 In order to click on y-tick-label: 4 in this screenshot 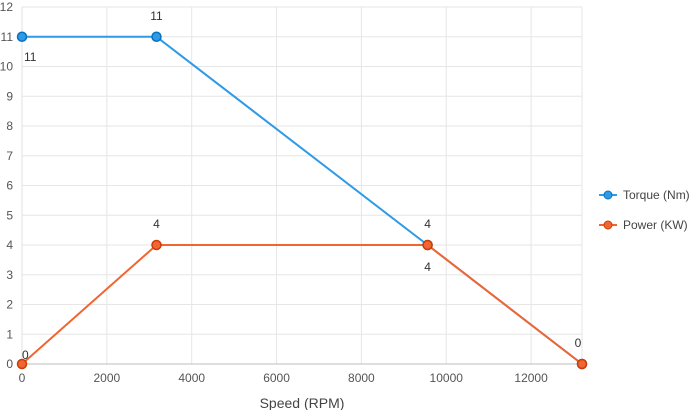, I will do `click(9, 245)`.